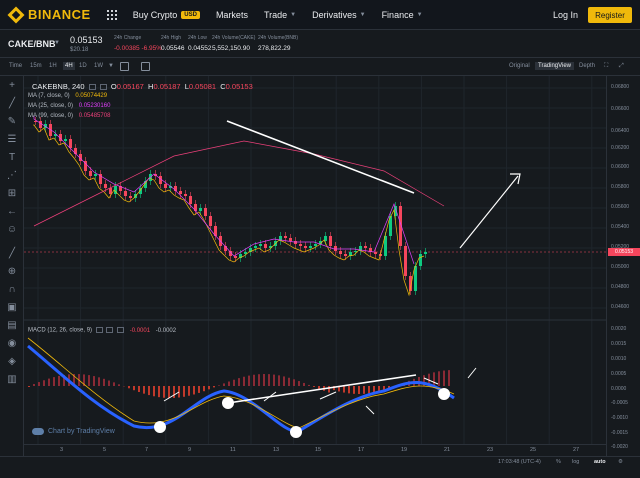  What do you see at coordinates (490, 450) in the screenshot?
I see `time-tick: 23` at bounding box center [490, 450].